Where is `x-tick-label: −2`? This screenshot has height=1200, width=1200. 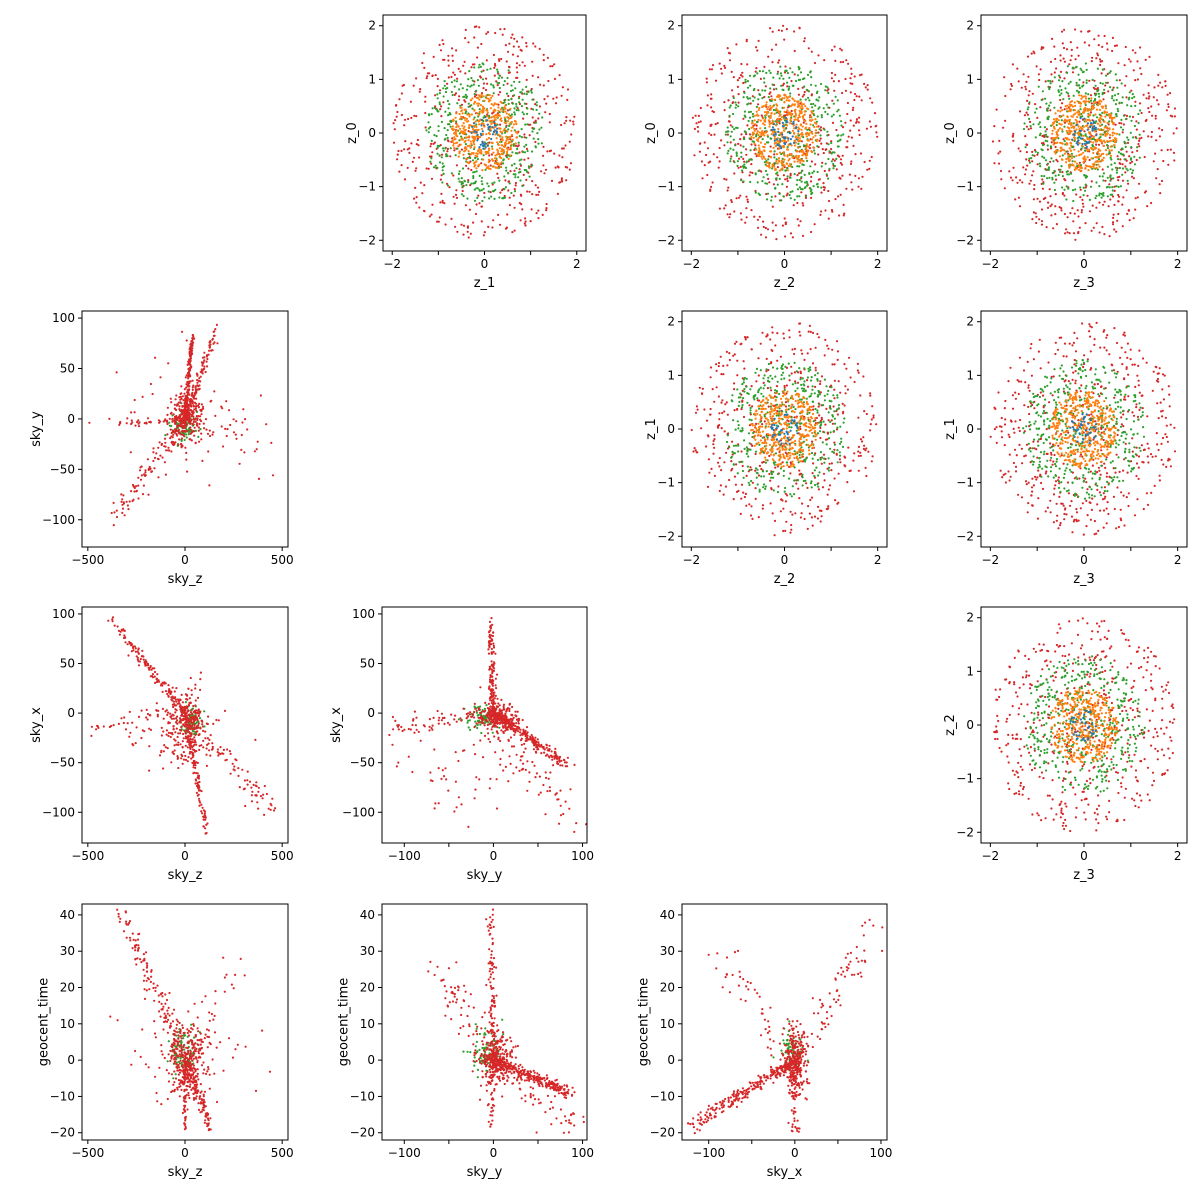
x-tick-label: −2 is located at coordinates (691, 264).